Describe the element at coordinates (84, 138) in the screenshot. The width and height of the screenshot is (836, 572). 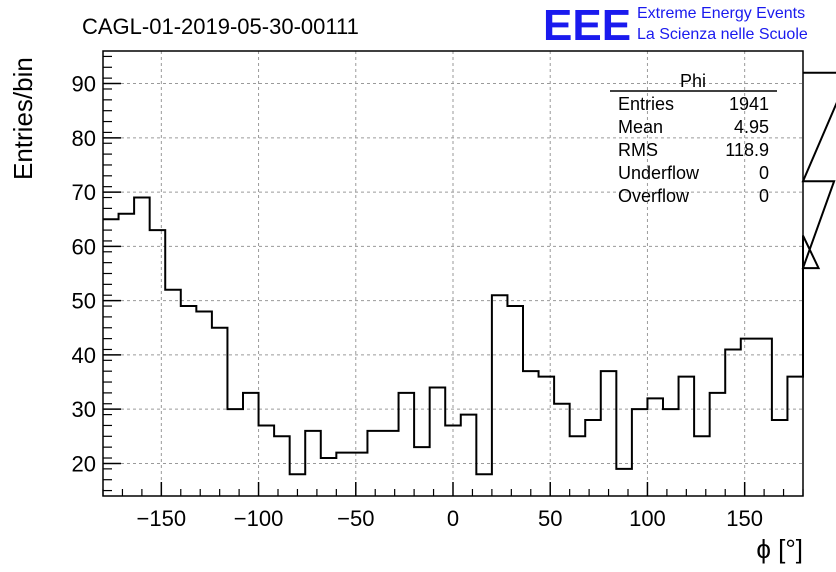
I see `y-tick-label: 80` at that location.